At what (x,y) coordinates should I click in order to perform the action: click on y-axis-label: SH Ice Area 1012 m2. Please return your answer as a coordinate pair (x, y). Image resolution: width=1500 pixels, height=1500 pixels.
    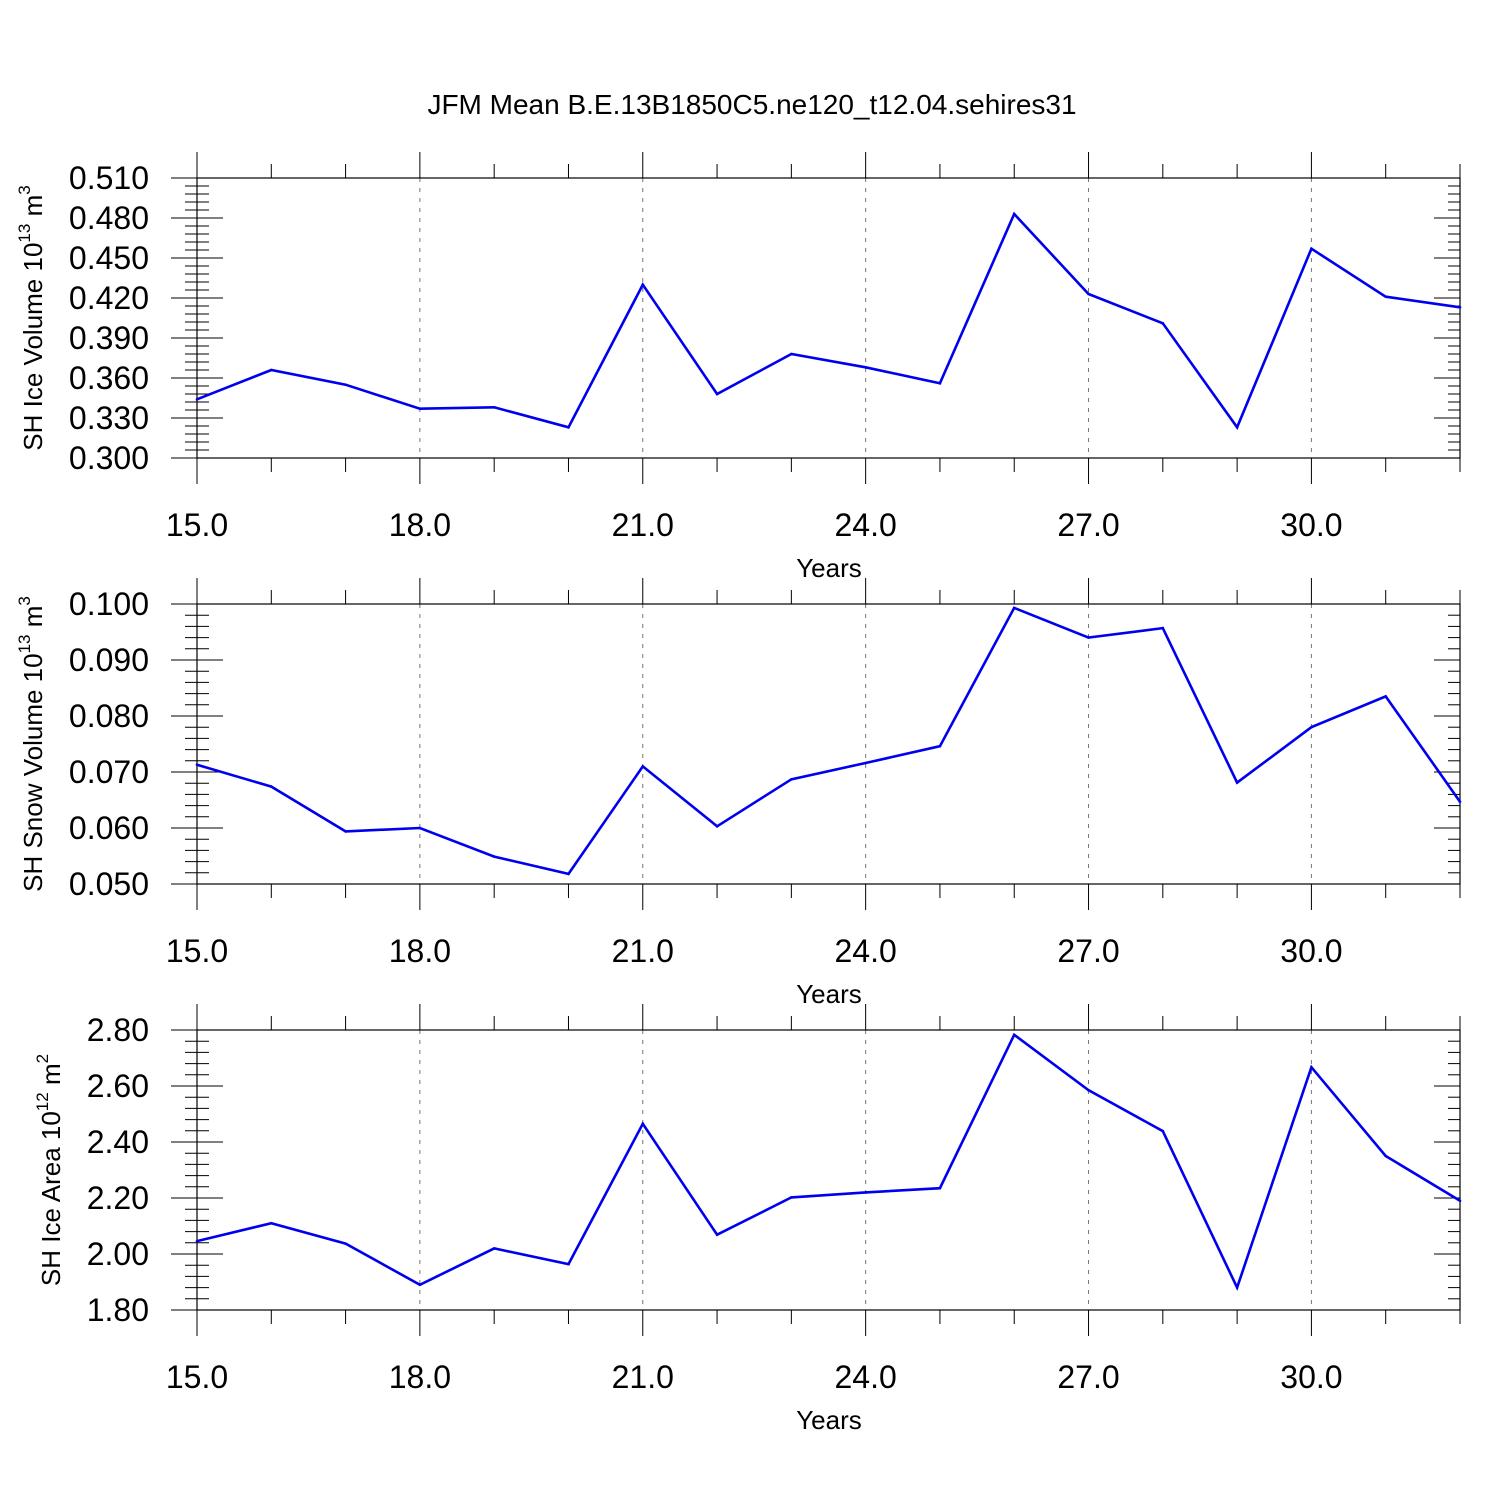
    Looking at the image, I should click on (49, 1170).